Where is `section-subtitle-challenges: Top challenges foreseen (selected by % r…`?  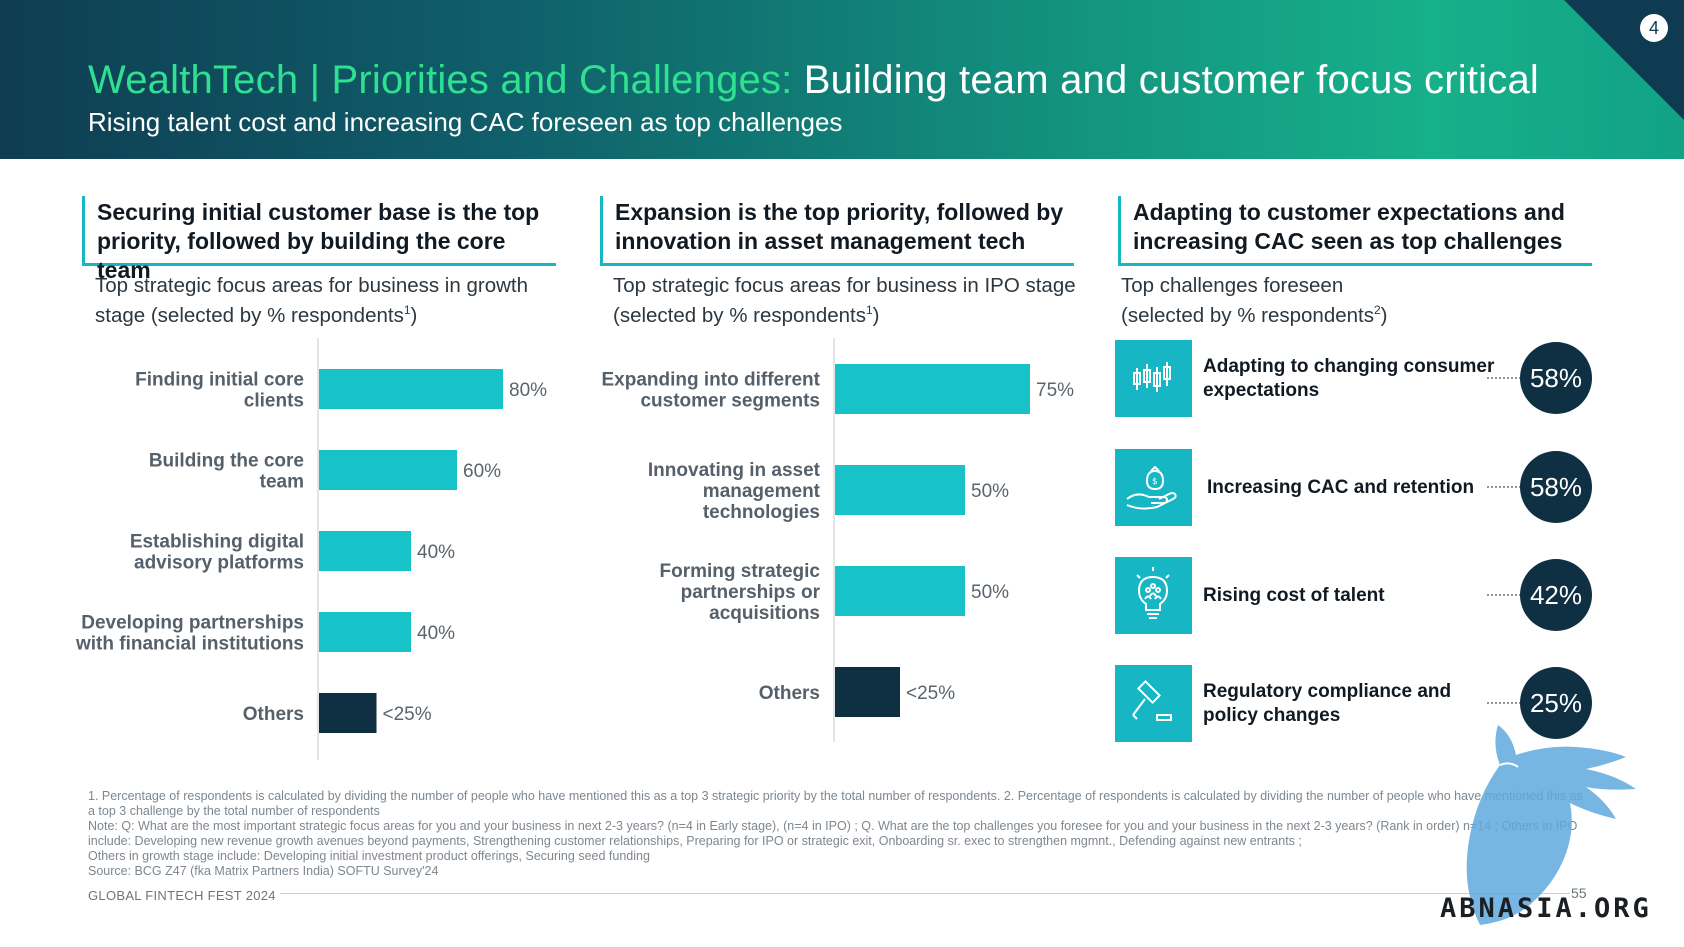
section-subtitle-challenges: Top challenges foreseen (selected by % r… is located at coordinates (1271, 300).